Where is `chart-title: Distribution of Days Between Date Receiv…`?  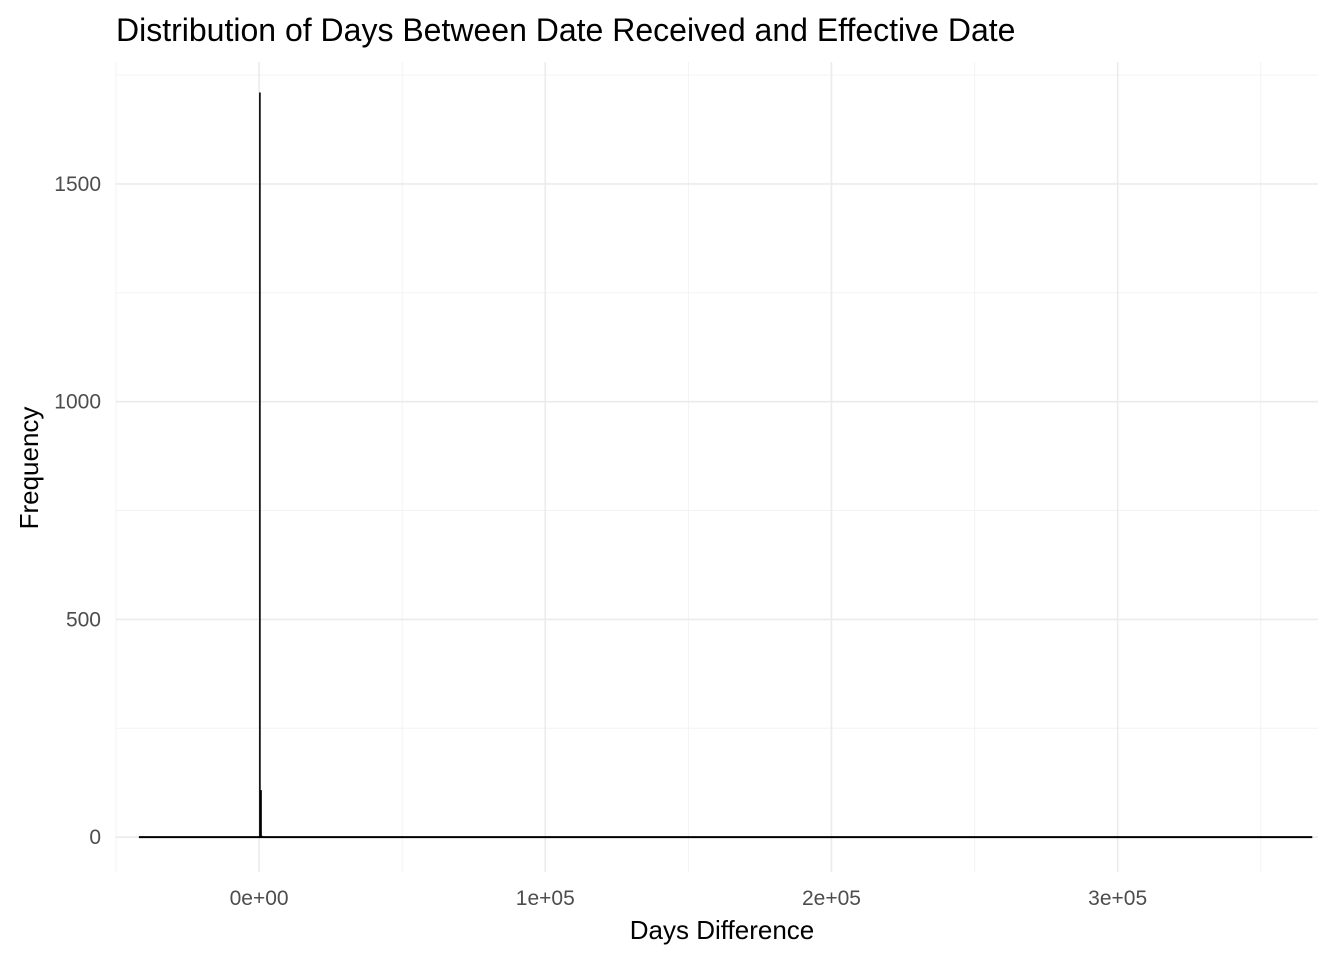
chart-title: Distribution of Days Between Date Receiv… is located at coordinates (565, 30).